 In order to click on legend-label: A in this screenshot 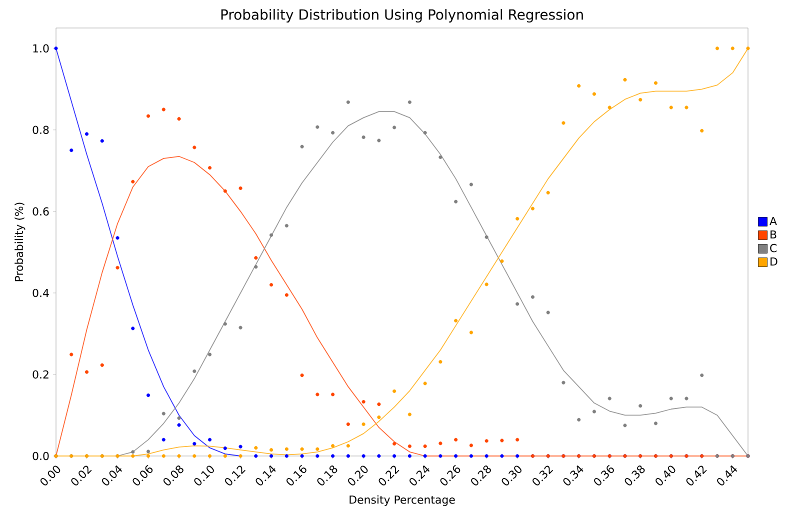, I will do `click(773, 220)`.